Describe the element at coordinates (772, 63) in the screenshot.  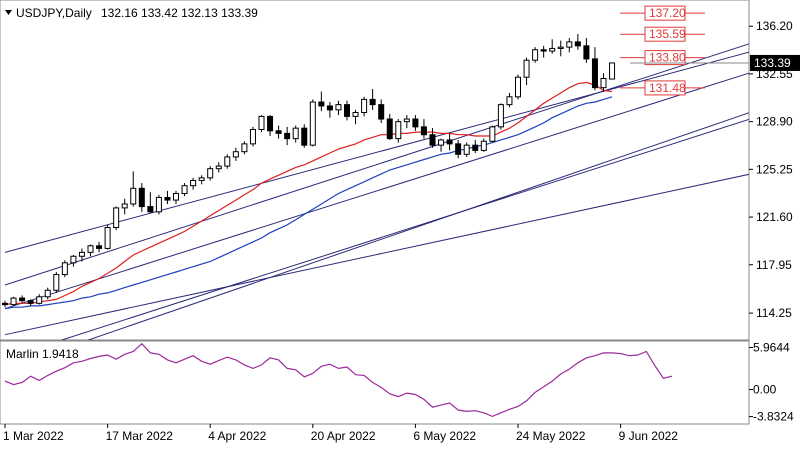
I see `current-price-label: 133.39` at that location.